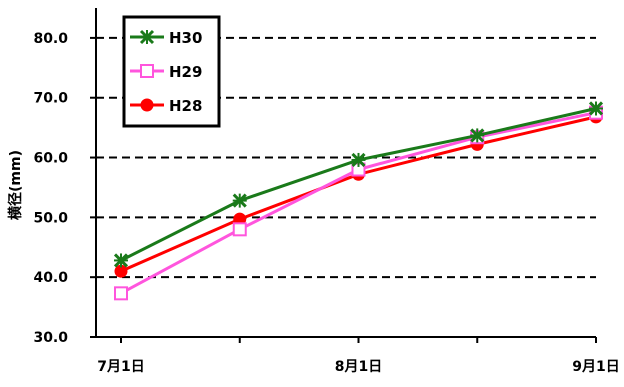 This screenshot has width=624, height=387. What do you see at coordinates (50, 159) in the screenshot?
I see `y-tick-label: 60.0` at bounding box center [50, 159].